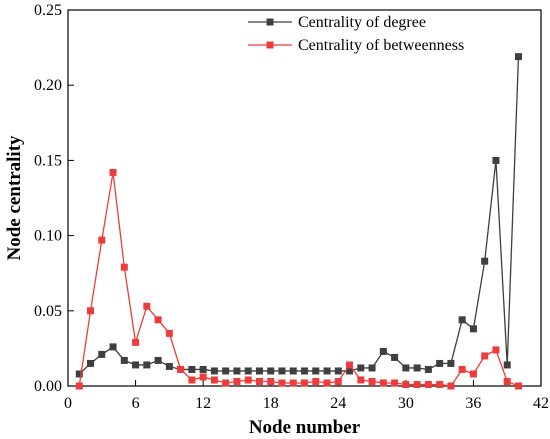  Describe the element at coordinates (54, 198) in the screenshot. I see `y-axis-ticks: 0.00 0.05 0.10 0.15 0.20 0.25` at that location.